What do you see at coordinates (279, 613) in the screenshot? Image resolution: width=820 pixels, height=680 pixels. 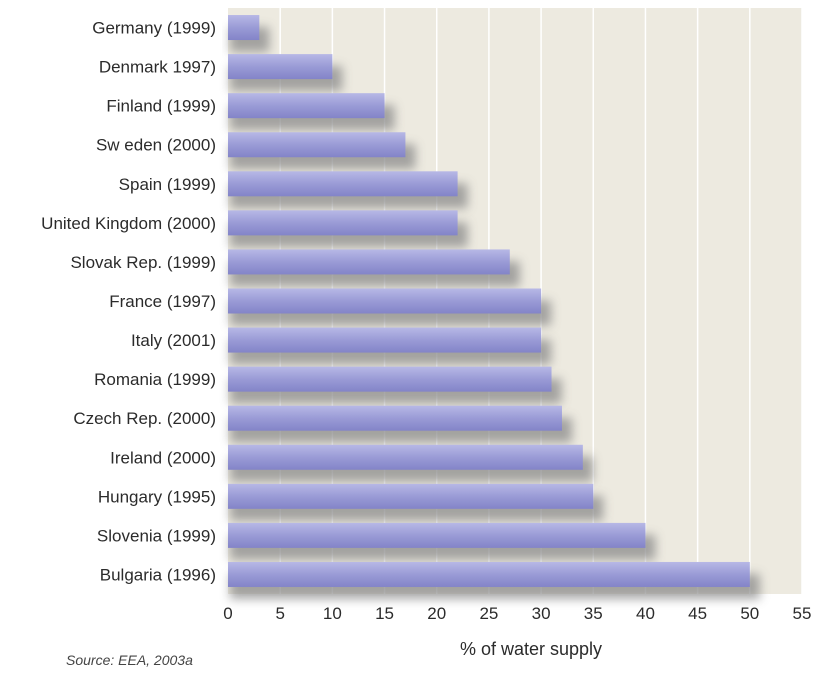 I see `x-tick-label: 5` at bounding box center [279, 613].